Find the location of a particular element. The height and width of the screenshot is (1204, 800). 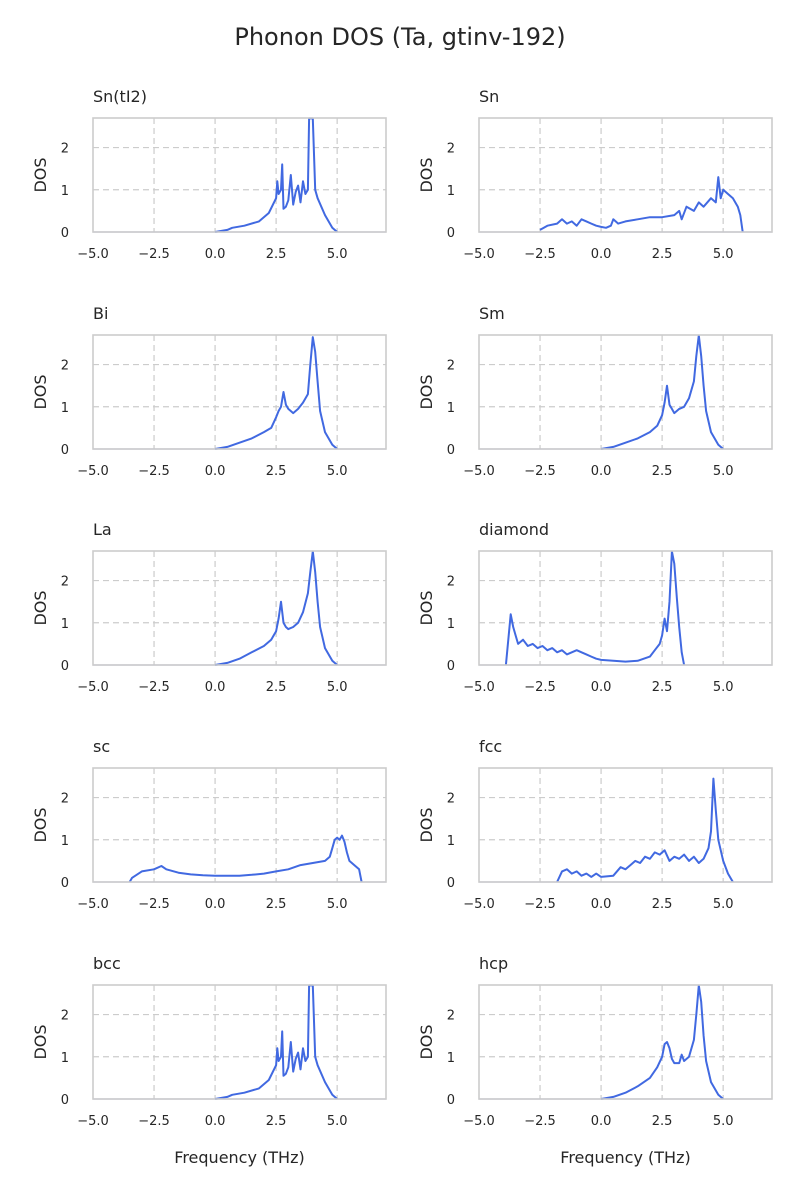

subplot: La −5.0 −2.5 0.0 2.5 5.0 0 1 2 DOS is located at coordinates (209, 607).